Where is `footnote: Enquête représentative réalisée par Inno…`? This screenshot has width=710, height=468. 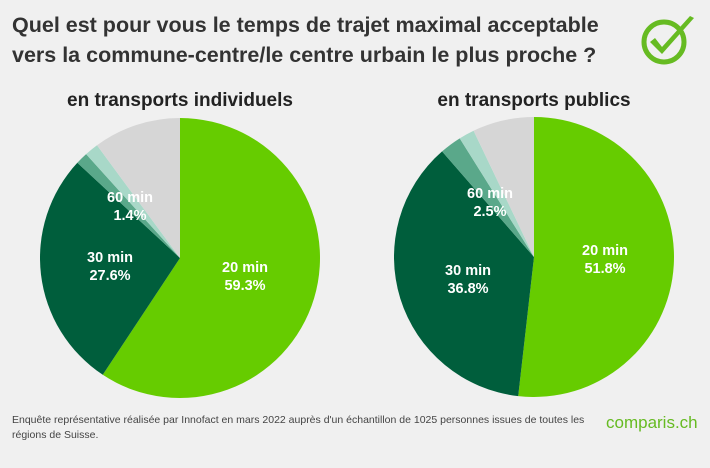 footnote: Enquête représentative réalisée par Inno… is located at coordinates (298, 427).